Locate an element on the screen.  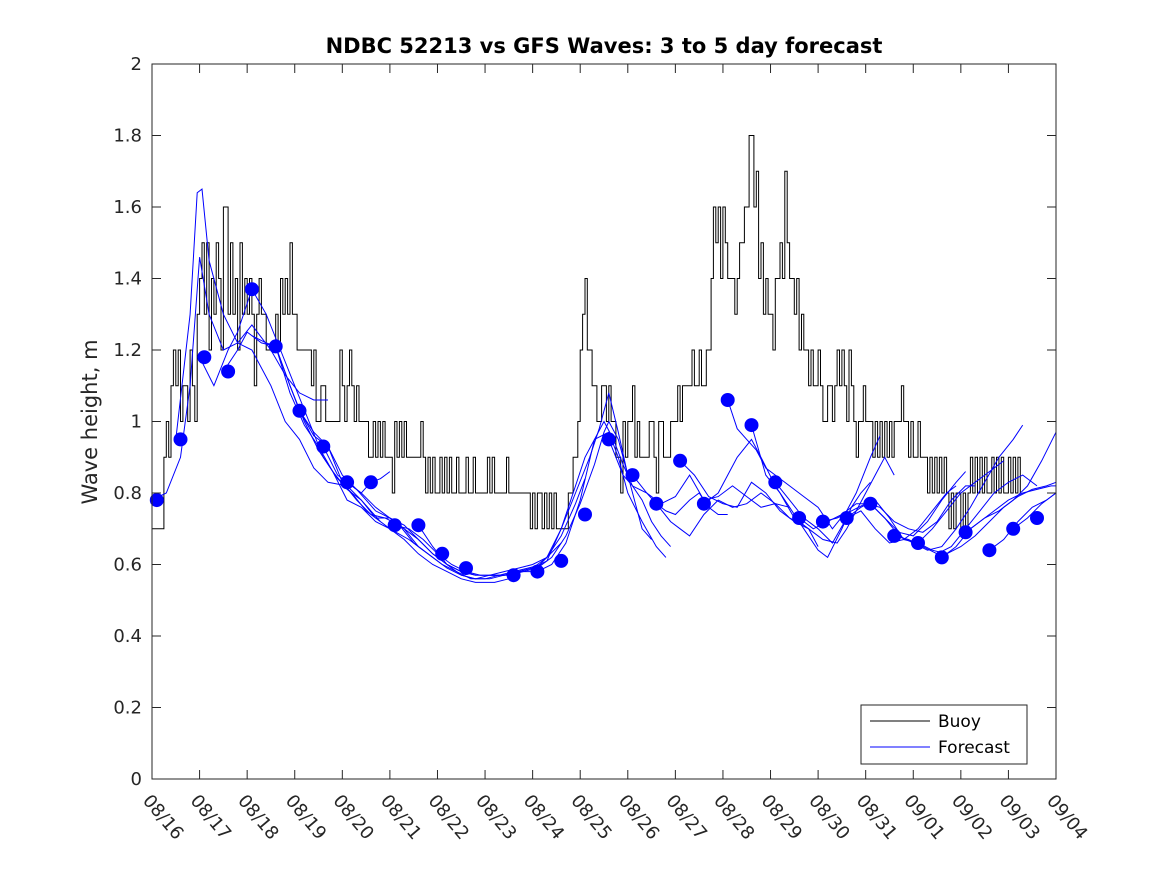
x-tick-label: 08/31 is located at coordinates (876, 817).